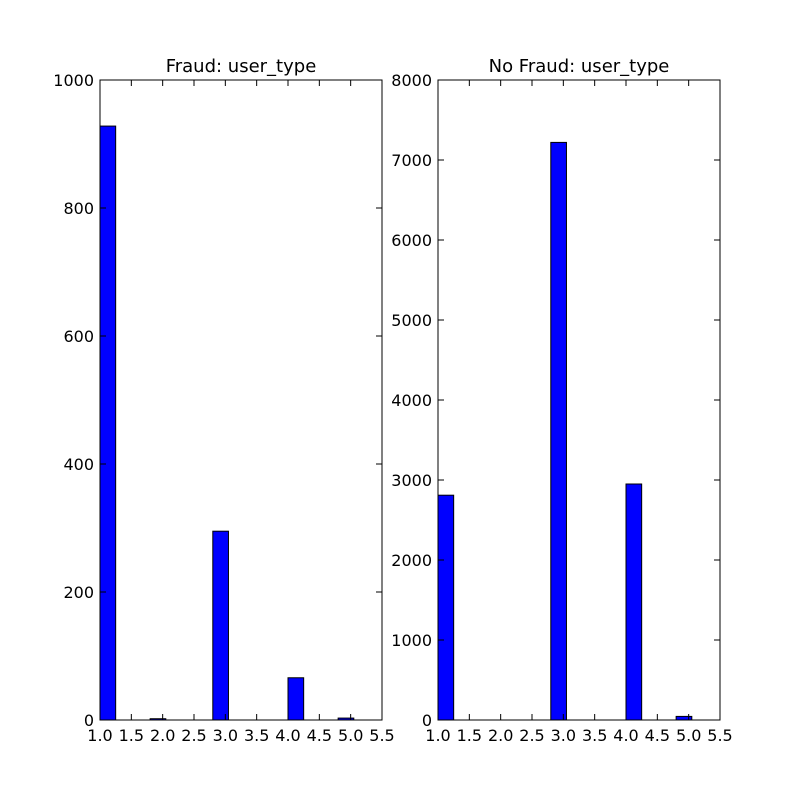 This screenshot has height=800, width=800. Describe the element at coordinates (78, 464) in the screenshot. I see `y-tick-label: 400` at that location.